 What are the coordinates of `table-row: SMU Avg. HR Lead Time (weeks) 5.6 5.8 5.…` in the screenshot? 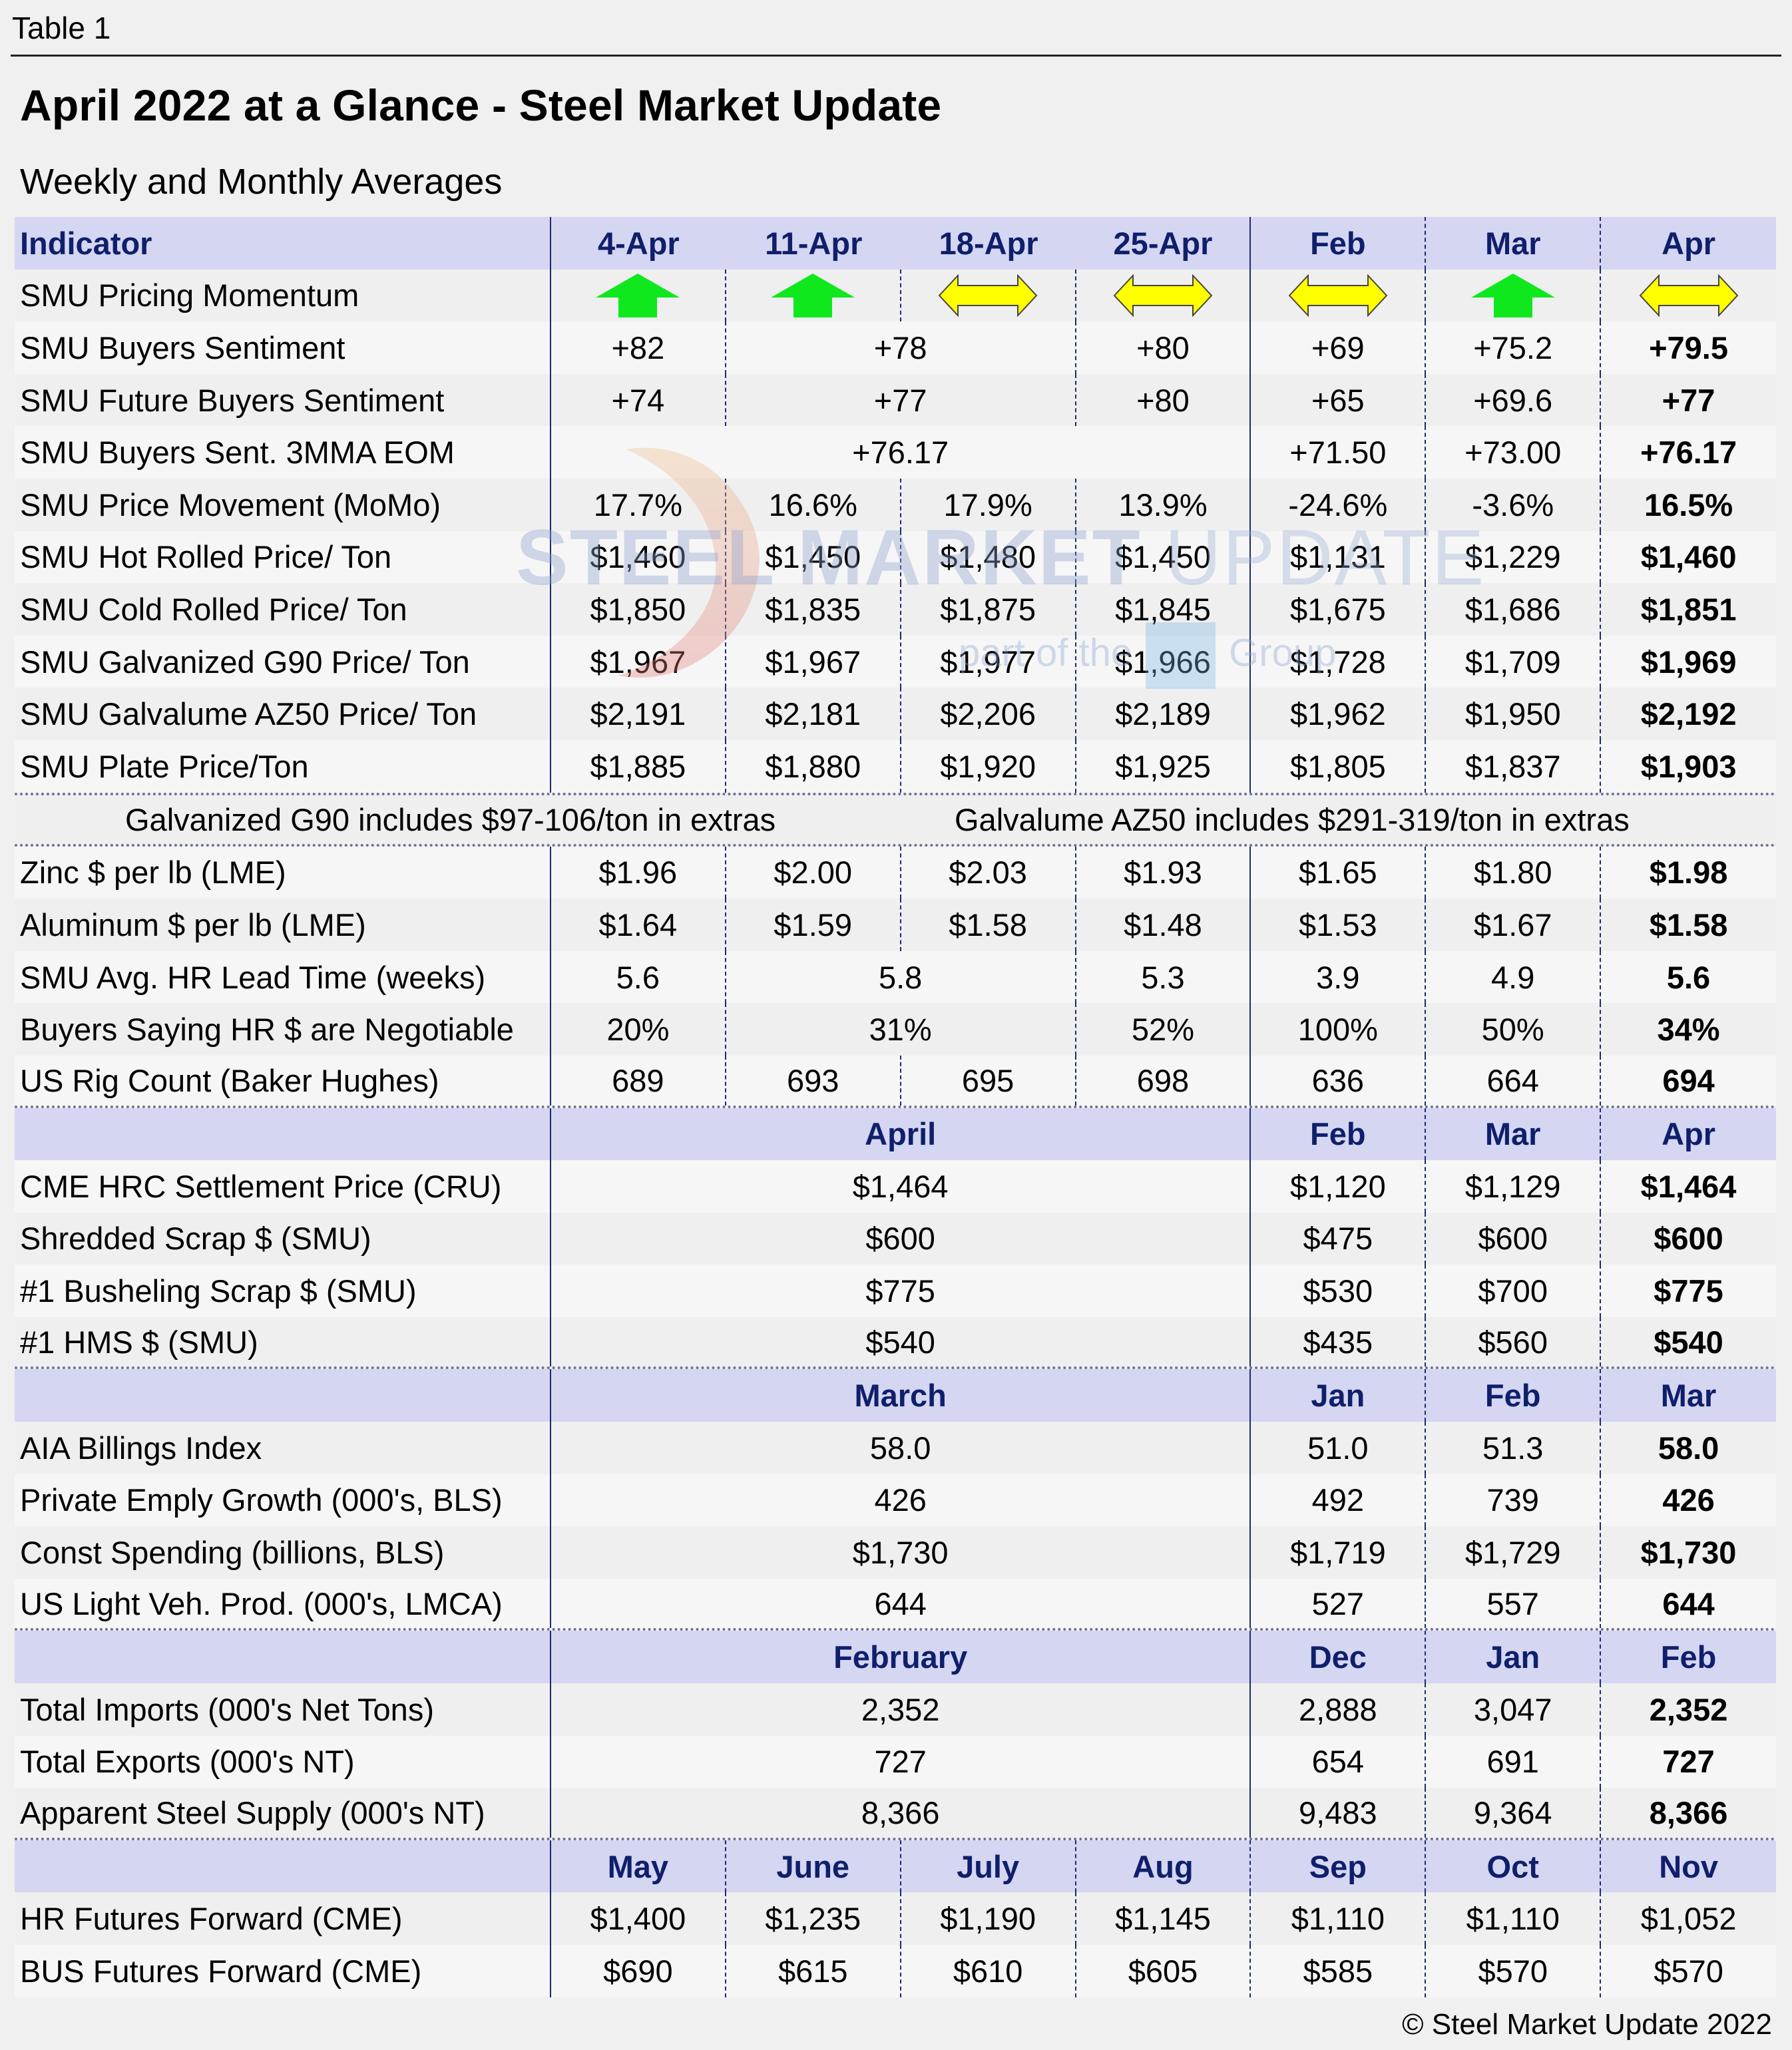 It's located at (895, 977).